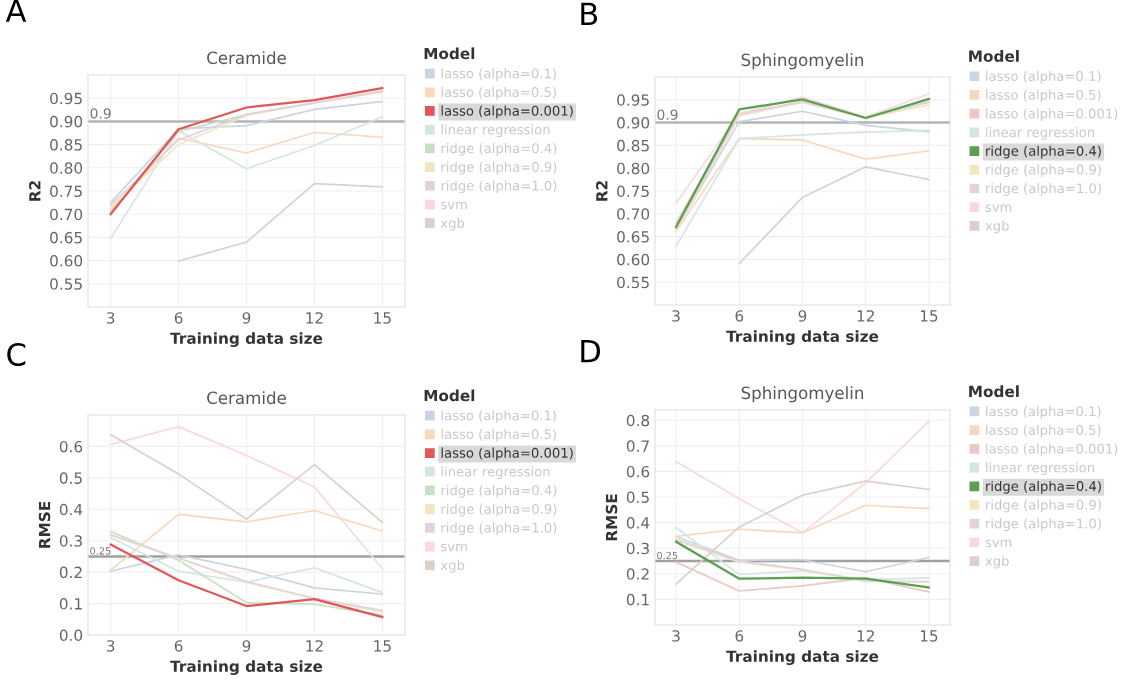 The image size is (1144, 680). What do you see at coordinates (637, 446) in the screenshot?
I see `y-tick-label: 0.7` at bounding box center [637, 446].